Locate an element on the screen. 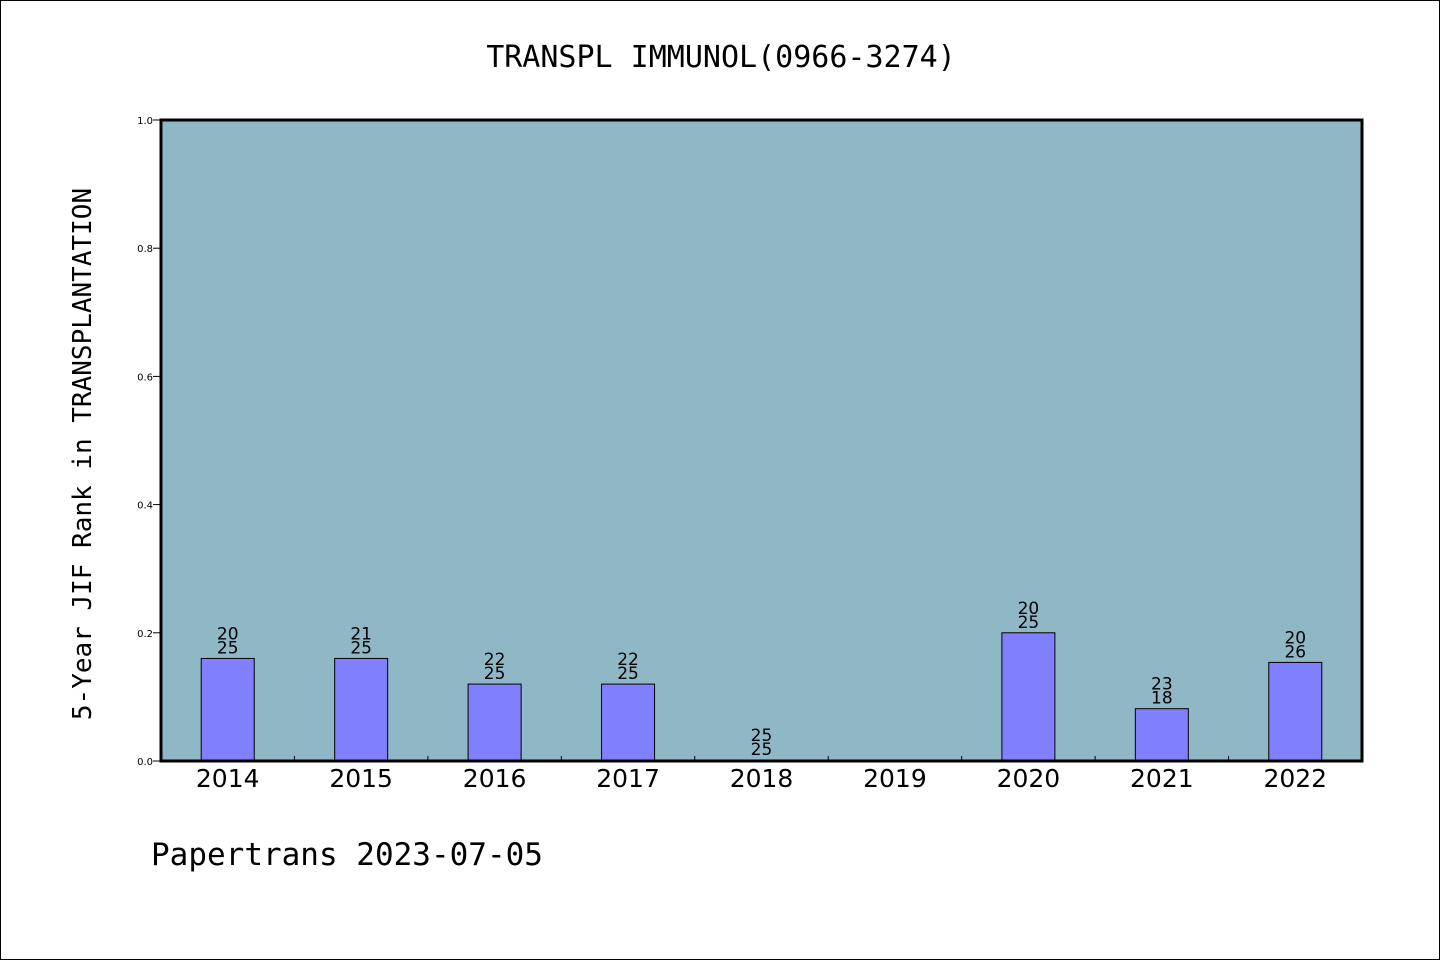 This screenshot has width=1440, height=961. x-axis: 2014 2015 2016 2017 2018 2019 2020 2021 2022 is located at coordinates (761, 774).